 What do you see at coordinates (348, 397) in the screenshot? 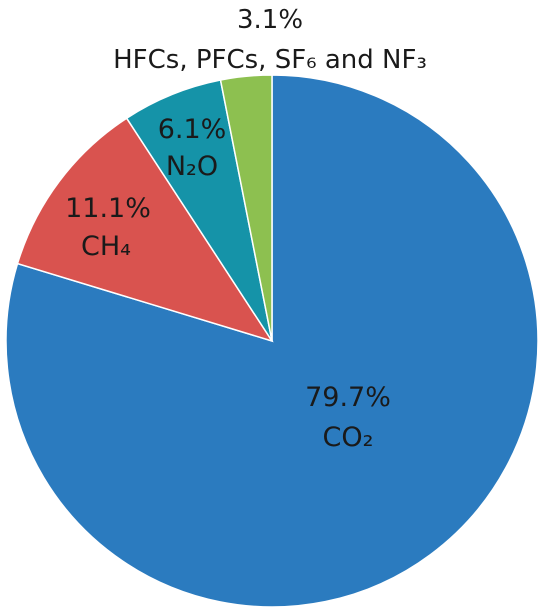
I see `slice-label-co2-percent: 79.7%` at bounding box center [348, 397].